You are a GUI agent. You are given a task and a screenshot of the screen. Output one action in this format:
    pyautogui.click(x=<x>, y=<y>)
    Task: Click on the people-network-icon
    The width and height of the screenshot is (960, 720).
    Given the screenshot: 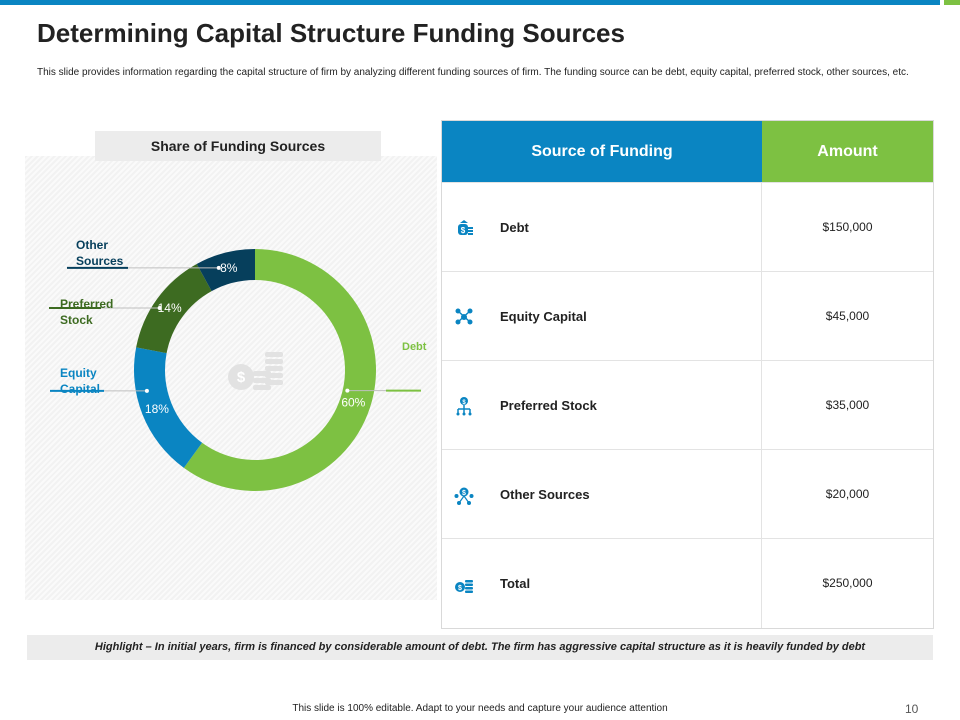 What is the action you would take?
    pyautogui.click(x=464, y=317)
    